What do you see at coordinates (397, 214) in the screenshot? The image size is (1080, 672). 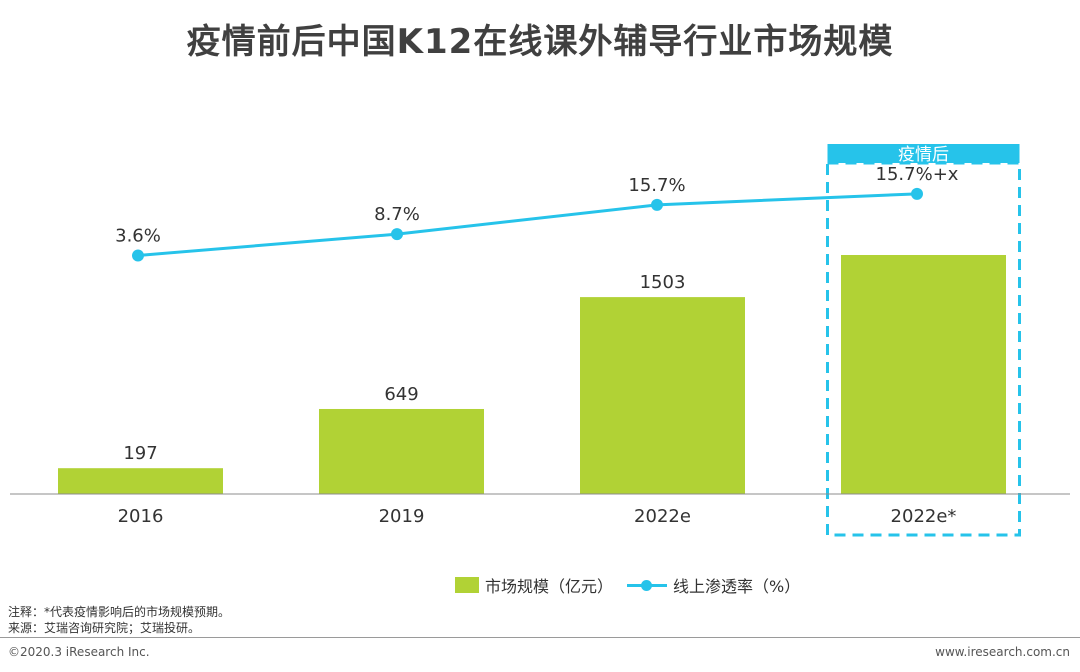 I see `line-value-label: 8.7%` at bounding box center [397, 214].